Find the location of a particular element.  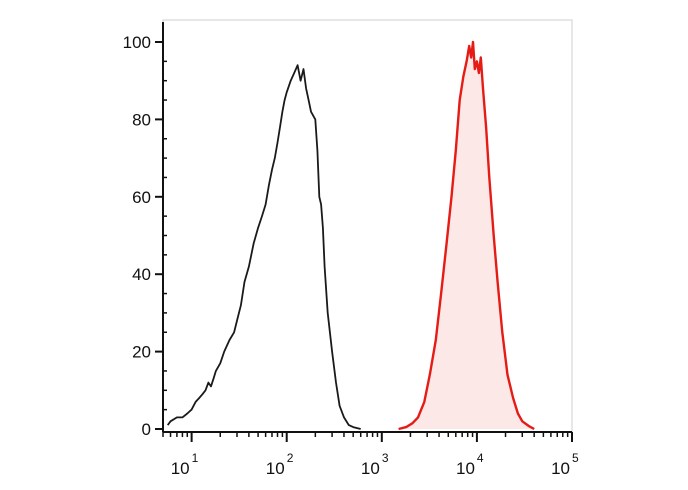

y-tick-label: 60 is located at coordinates (141, 197).